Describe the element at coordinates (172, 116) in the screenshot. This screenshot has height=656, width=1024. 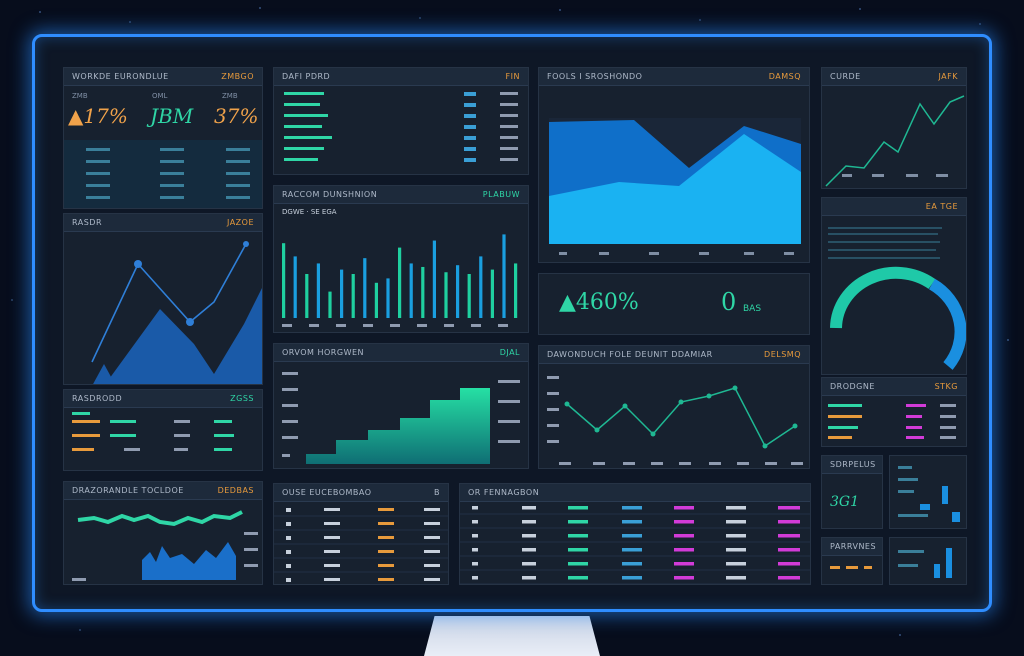
I see `kpi-value-2: JBM` at that location.